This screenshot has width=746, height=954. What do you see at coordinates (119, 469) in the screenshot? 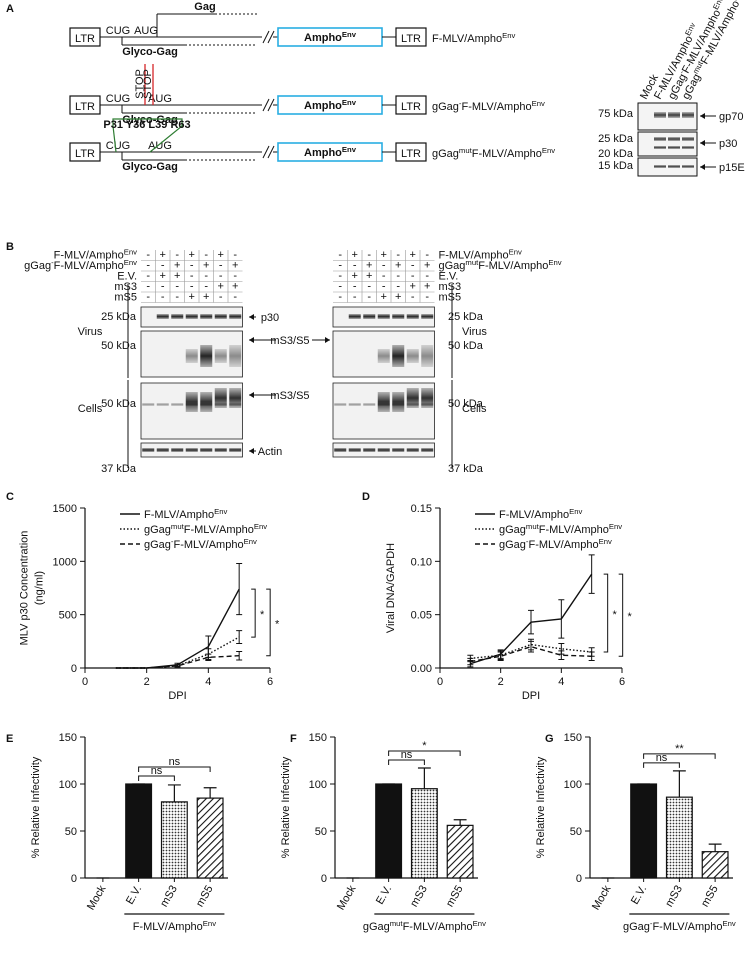
I see `kda-marker: 37 kDa` at bounding box center [119, 469].